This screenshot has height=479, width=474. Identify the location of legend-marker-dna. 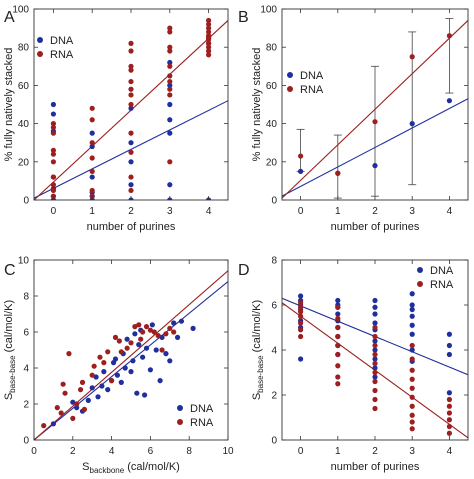
(420, 270).